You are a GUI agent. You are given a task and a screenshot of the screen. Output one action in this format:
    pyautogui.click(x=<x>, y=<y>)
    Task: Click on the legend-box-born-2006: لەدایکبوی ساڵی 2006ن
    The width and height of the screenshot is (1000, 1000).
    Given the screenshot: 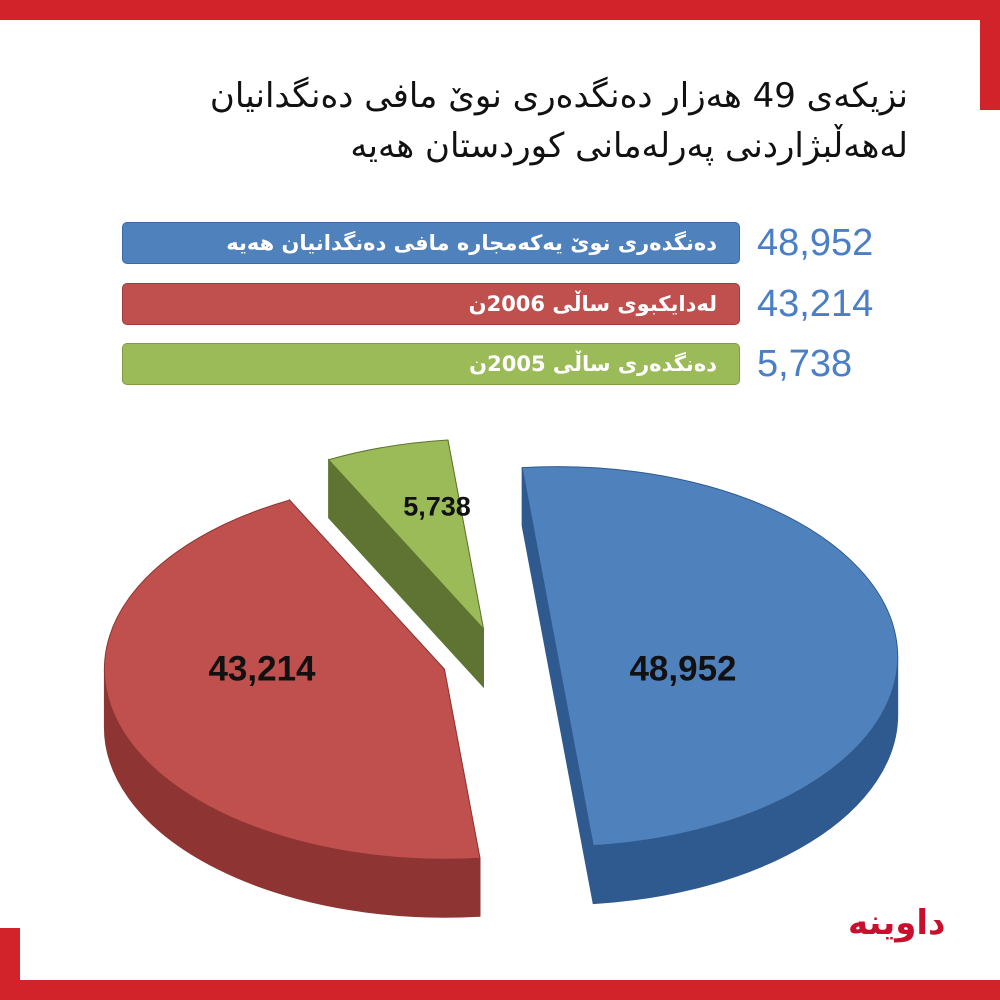 What is the action you would take?
    pyautogui.click(x=431, y=304)
    